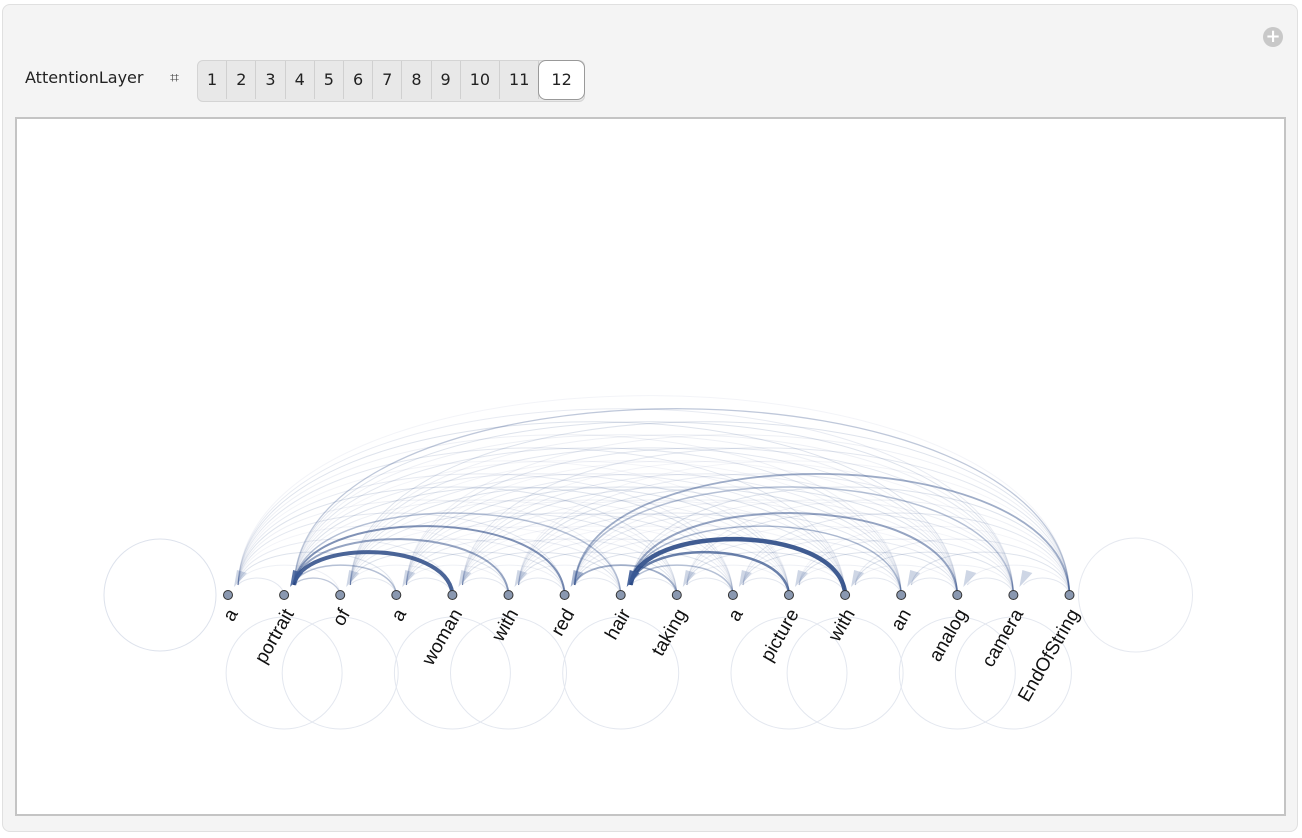  Describe the element at coordinates (901, 620) in the screenshot. I see `token-label: an` at that location.